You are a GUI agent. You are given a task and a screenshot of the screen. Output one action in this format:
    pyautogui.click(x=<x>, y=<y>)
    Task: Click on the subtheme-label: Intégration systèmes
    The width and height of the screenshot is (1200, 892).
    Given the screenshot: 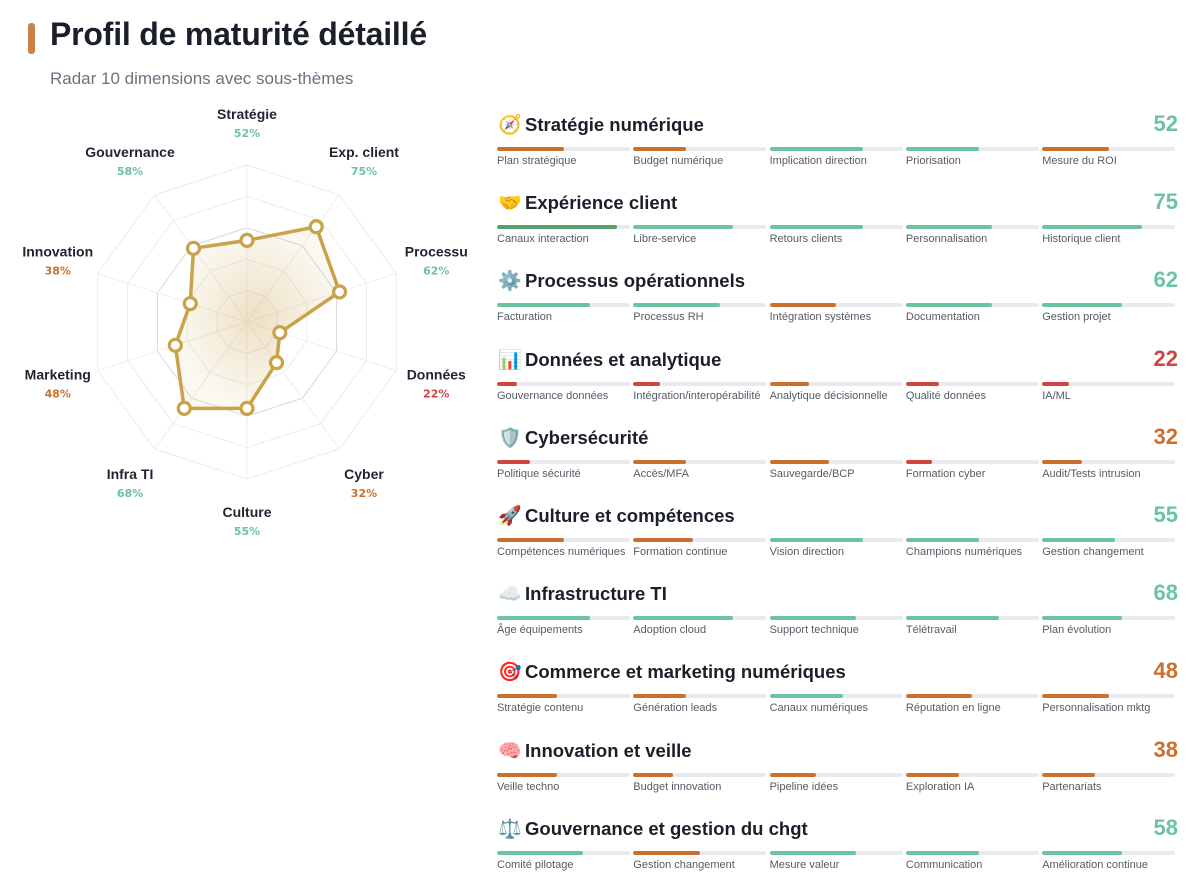 What is the action you would take?
    pyautogui.click(x=820, y=317)
    